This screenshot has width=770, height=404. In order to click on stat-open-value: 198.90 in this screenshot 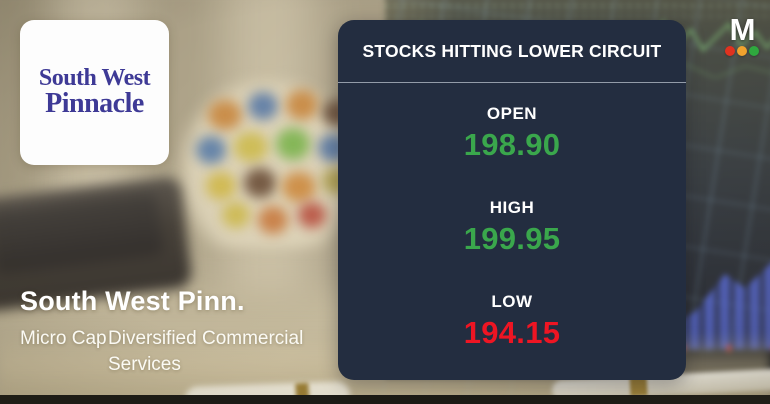, I will do `click(512, 145)`.